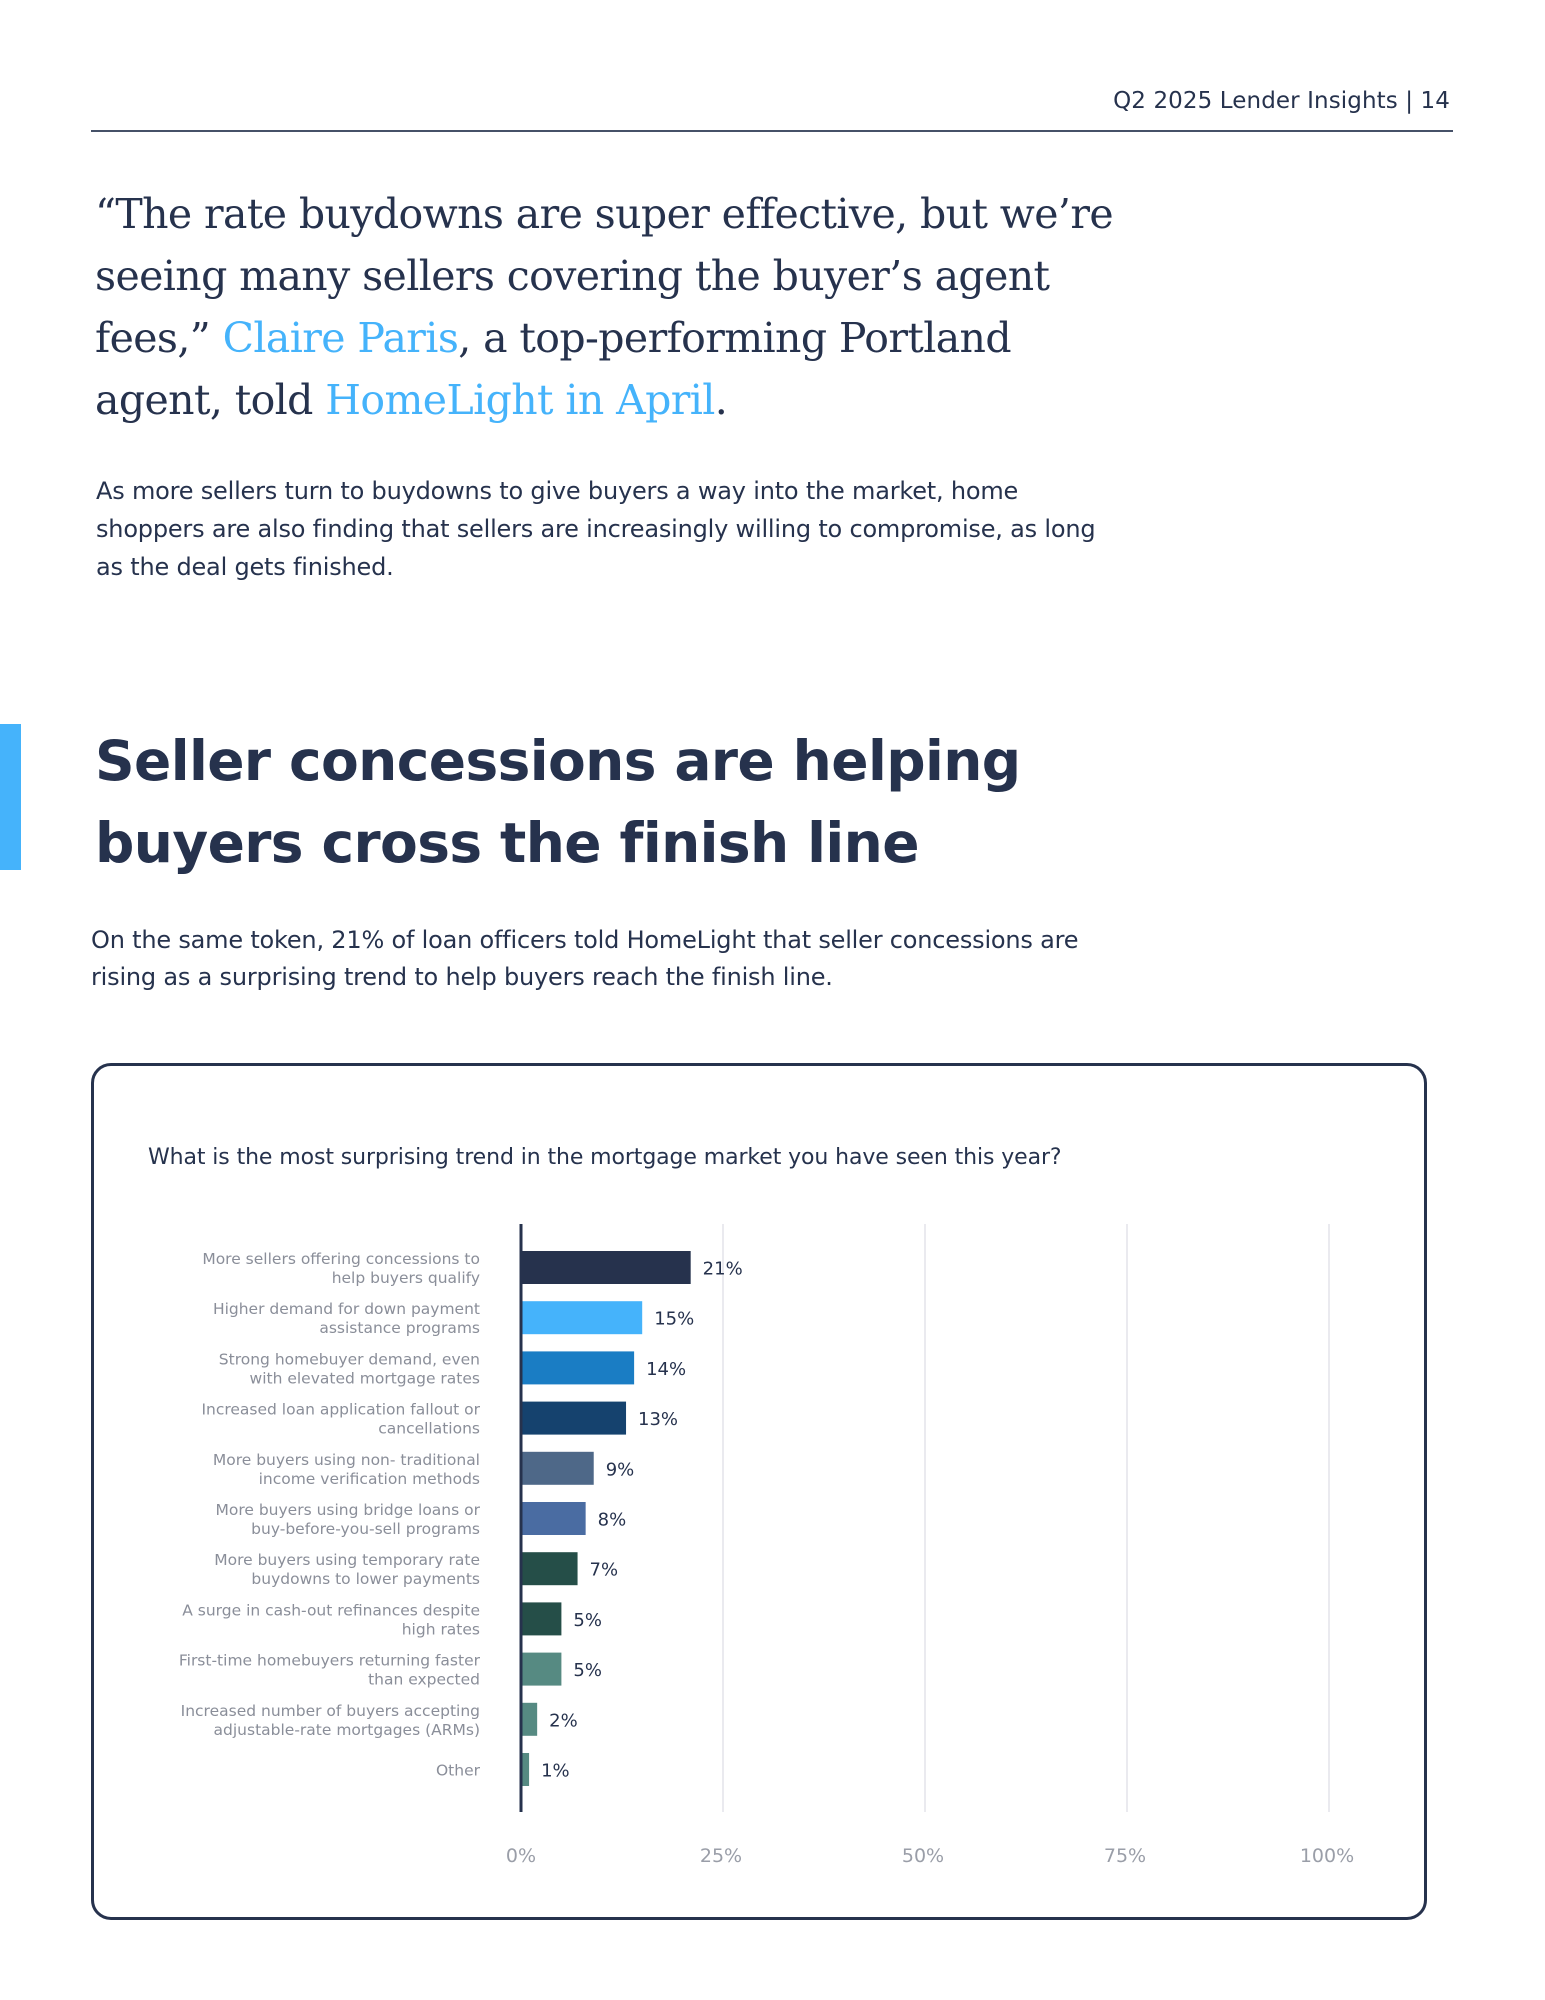 The image size is (1545, 2000). Describe the element at coordinates (520, 400) in the screenshot. I see `homelight-april-link: HomeLight in April` at that location.